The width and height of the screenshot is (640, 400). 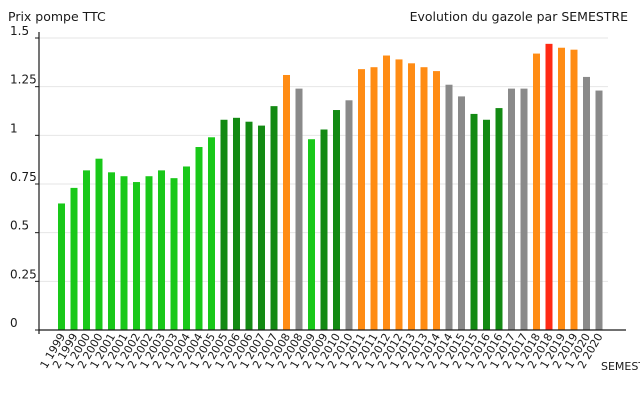 What do you see at coordinates (14, 323) in the screenshot?
I see `y-tick-label: 0` at bounding box center [14, 323].